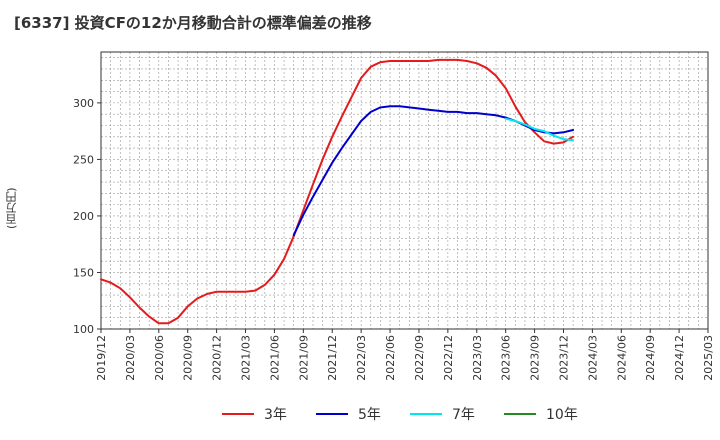 This screenshot has width=720, height=440. I want to click on legend-label-4: 10年, so click(562, 415).